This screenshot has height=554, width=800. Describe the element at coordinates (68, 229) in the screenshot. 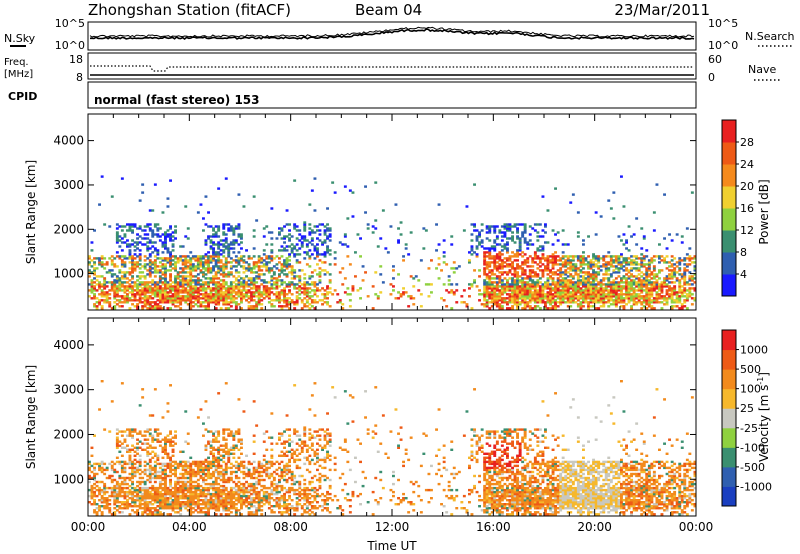

I see `power-ytick-label: 2000` at that location.